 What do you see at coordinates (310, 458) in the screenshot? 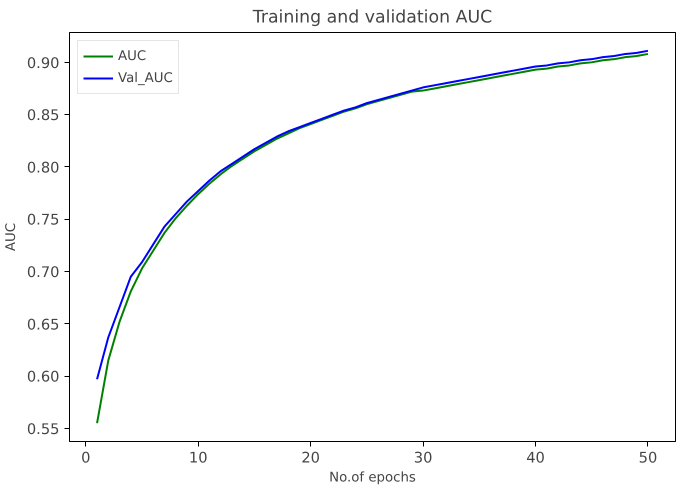
I see `x-tick-label: 20` at bounding box center [310, 458].